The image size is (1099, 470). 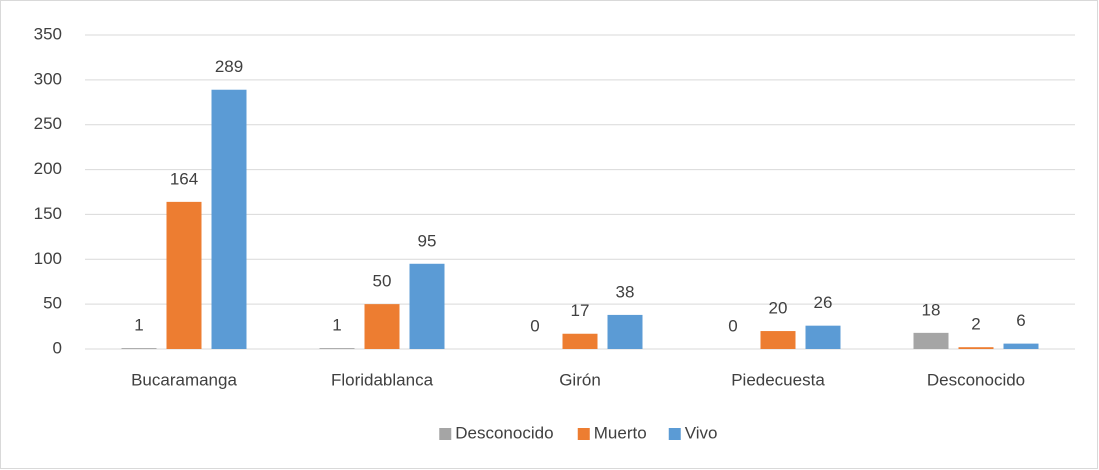 I want to click on data-label: 20, so click(x=778, y=308).